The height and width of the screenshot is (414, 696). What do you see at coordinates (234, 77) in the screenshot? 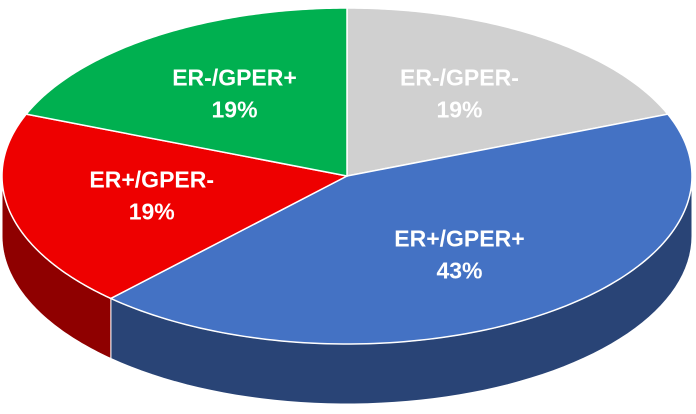
I see `data-label-name: ER-/GPER+` at bounding box center [234, 77].